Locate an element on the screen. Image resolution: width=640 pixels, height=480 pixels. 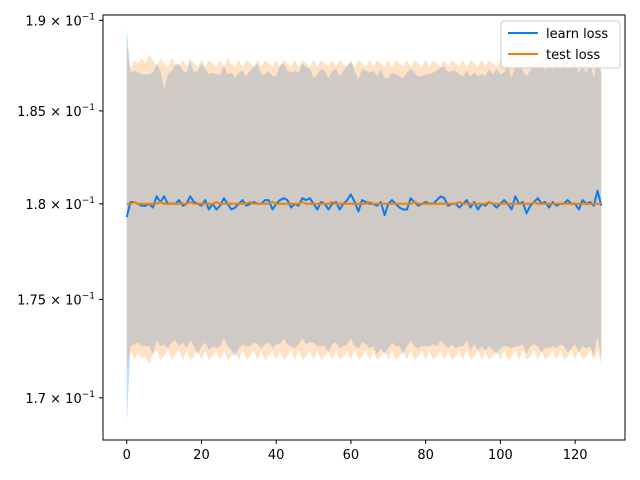
x-axis: 0 20 40 60 80 100 120 is located at coordinates (355, 451).